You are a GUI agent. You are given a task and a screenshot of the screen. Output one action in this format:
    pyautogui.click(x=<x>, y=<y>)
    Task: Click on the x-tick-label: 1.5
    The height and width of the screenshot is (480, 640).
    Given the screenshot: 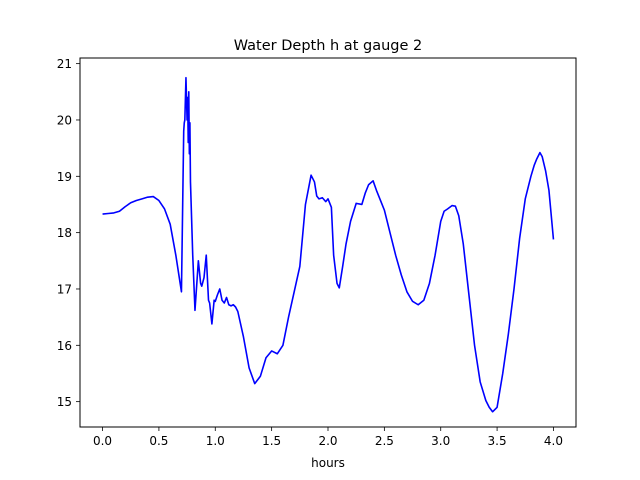 What is the action you would take?
    pyautogui.click(x=271, y=441)
    